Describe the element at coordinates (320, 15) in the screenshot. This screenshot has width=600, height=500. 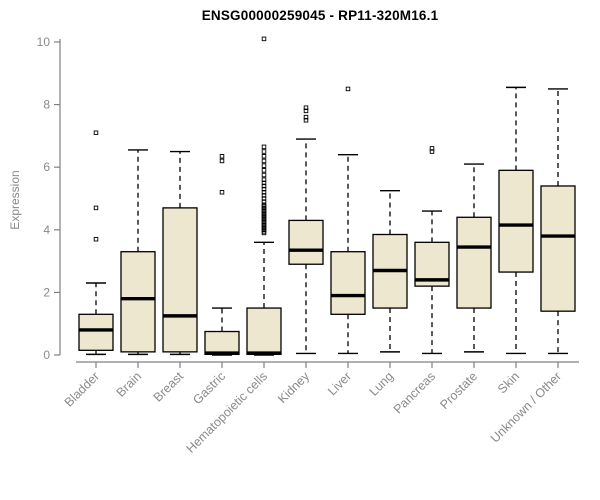
I see `chart-title: ENSG00000259045 - RP11-320M16.1` at that location.